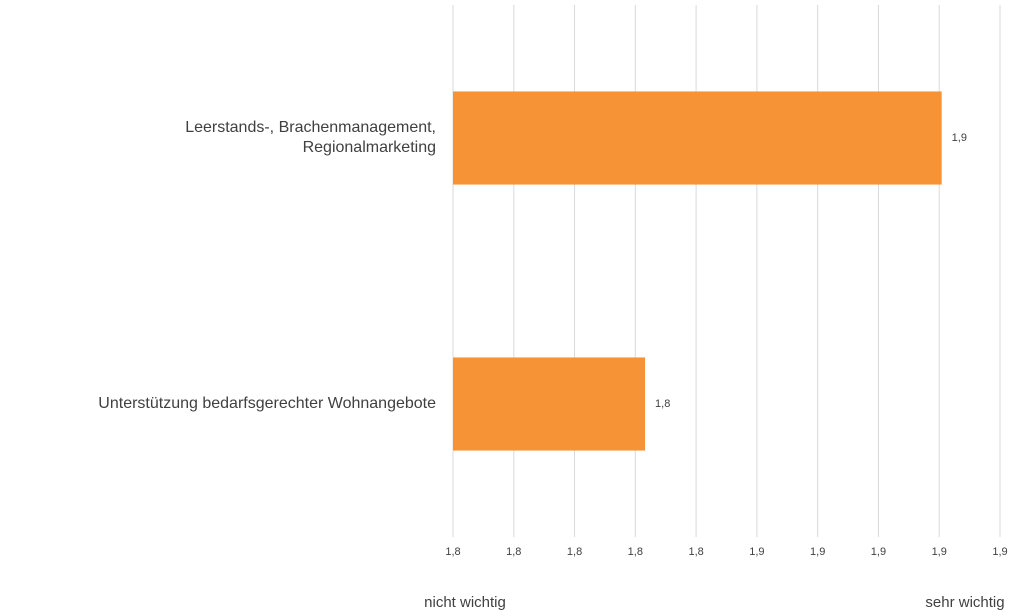 The width and height of the screenshot is (1024, 616). What do you see at coordinates (662, 404) in the screenshot?
I see `value-label: 1,8` at bounding box center [662, 404].